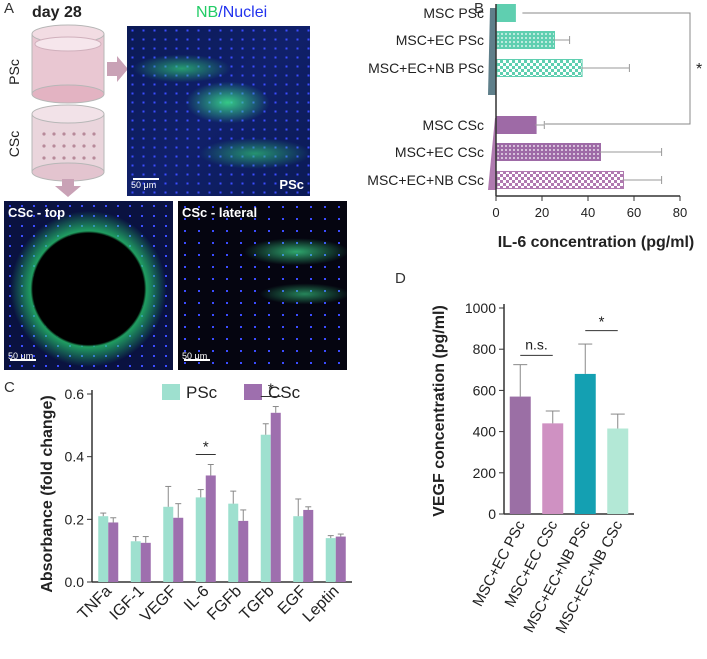 The height and width of the screenshot is (659, 707). Describe the element at coordinates (37, 212) in the screenshot. I see `micrograph-csc-top-title: CSc - top` at that location.